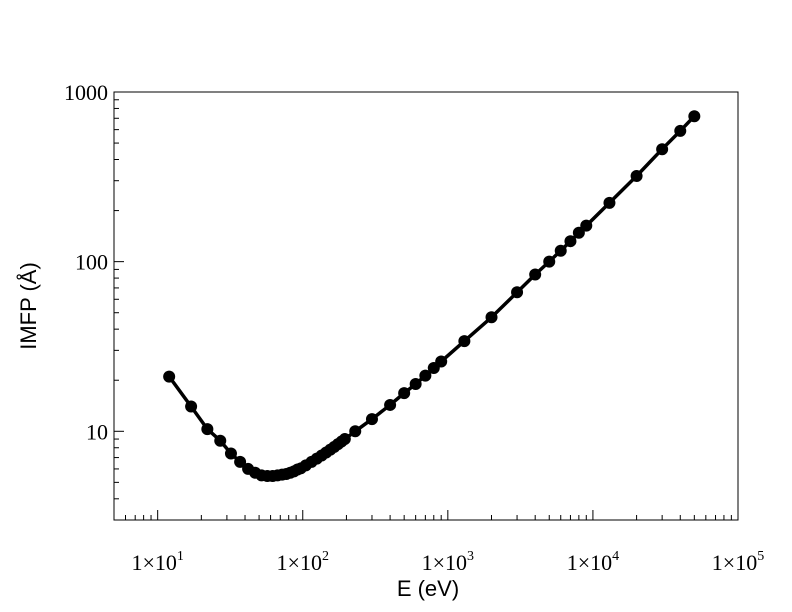 This screenshot has width=792, height=612. I want to click on x-tick-labels: 1×10¹ 1×10² 1×10³ 1×10⁴ 1×10⁵, so click(447, 562).